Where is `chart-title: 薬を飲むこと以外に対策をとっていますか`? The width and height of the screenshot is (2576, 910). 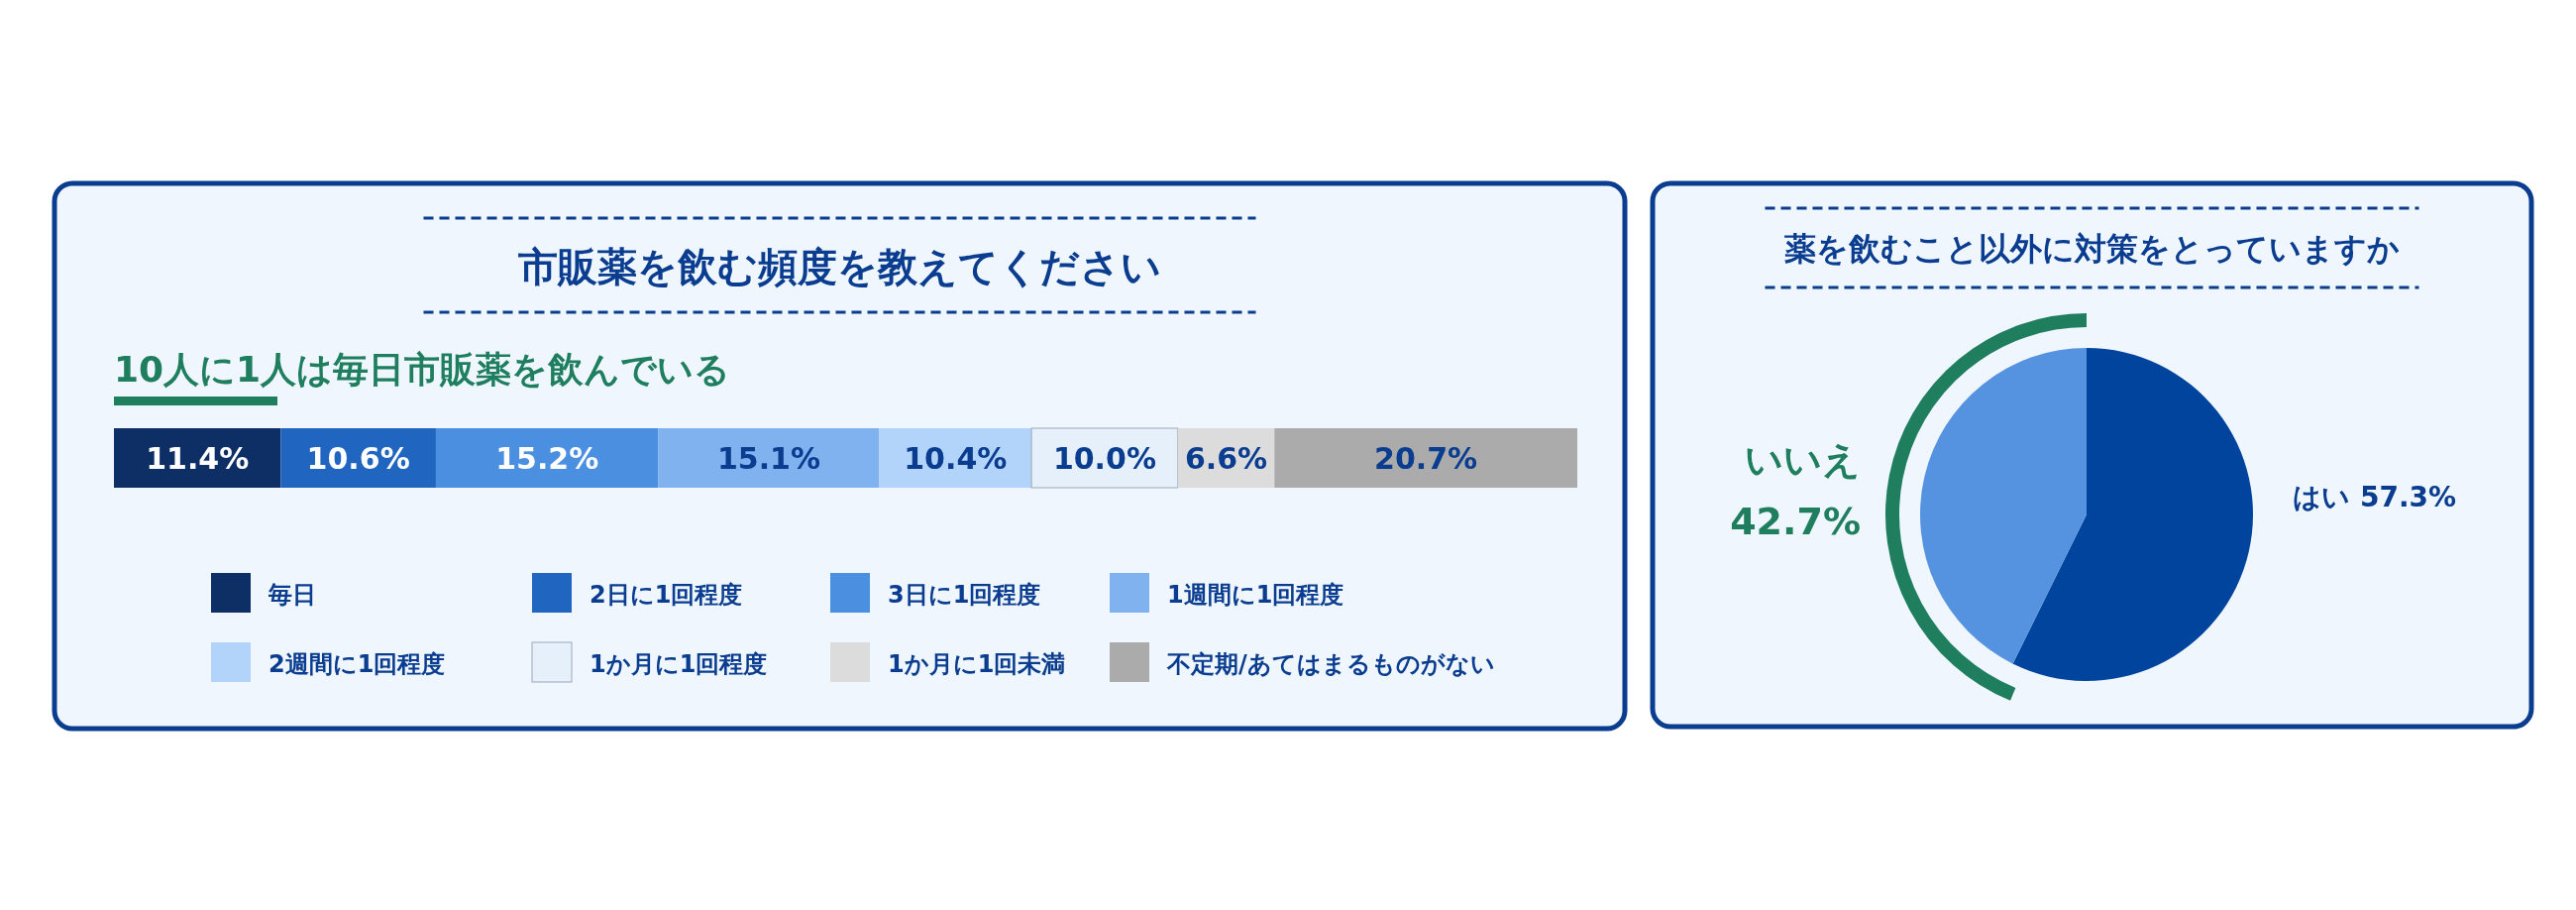
chart-title: 薬を飲むこと以外に対策をとっていますか is located at coordinates (2092, 249).